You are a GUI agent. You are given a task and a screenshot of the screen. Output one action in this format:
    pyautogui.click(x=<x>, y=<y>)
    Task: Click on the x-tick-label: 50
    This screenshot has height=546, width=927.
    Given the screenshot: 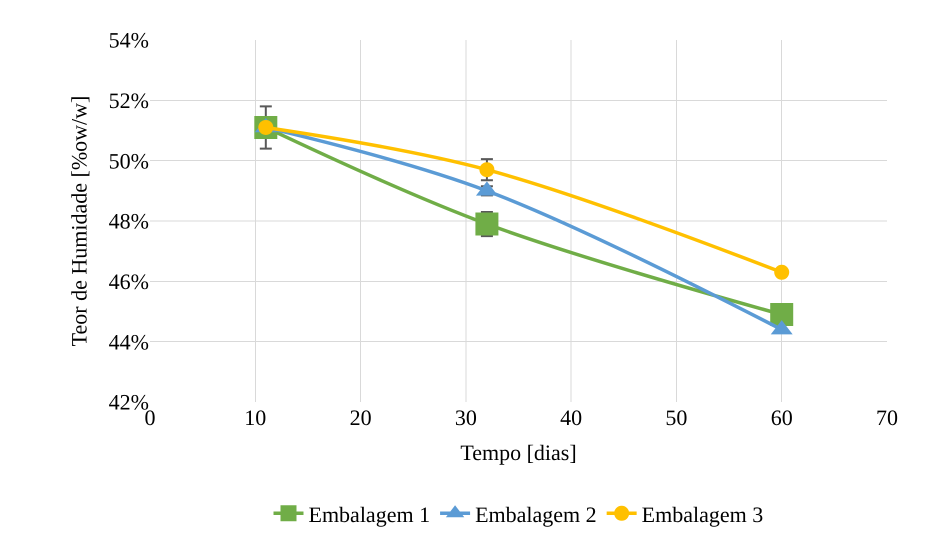 What is the action you would take?
    pyautogui.click(x=676, y=417)
    